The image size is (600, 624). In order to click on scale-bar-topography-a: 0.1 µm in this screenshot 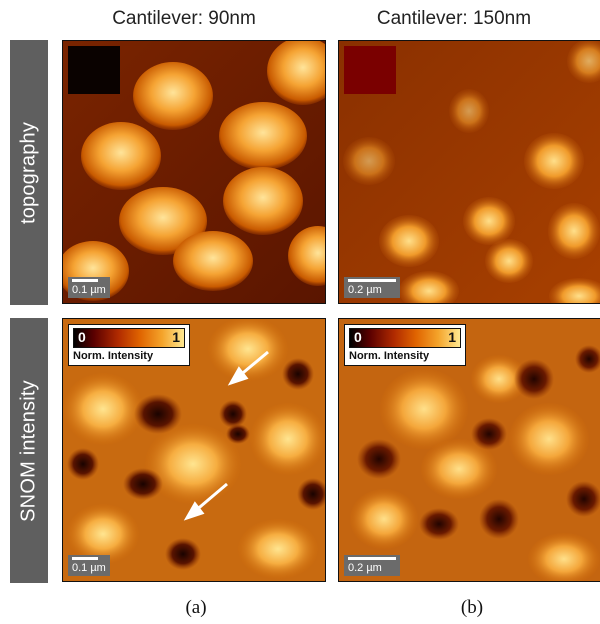, I will do `click(89, 287)`.